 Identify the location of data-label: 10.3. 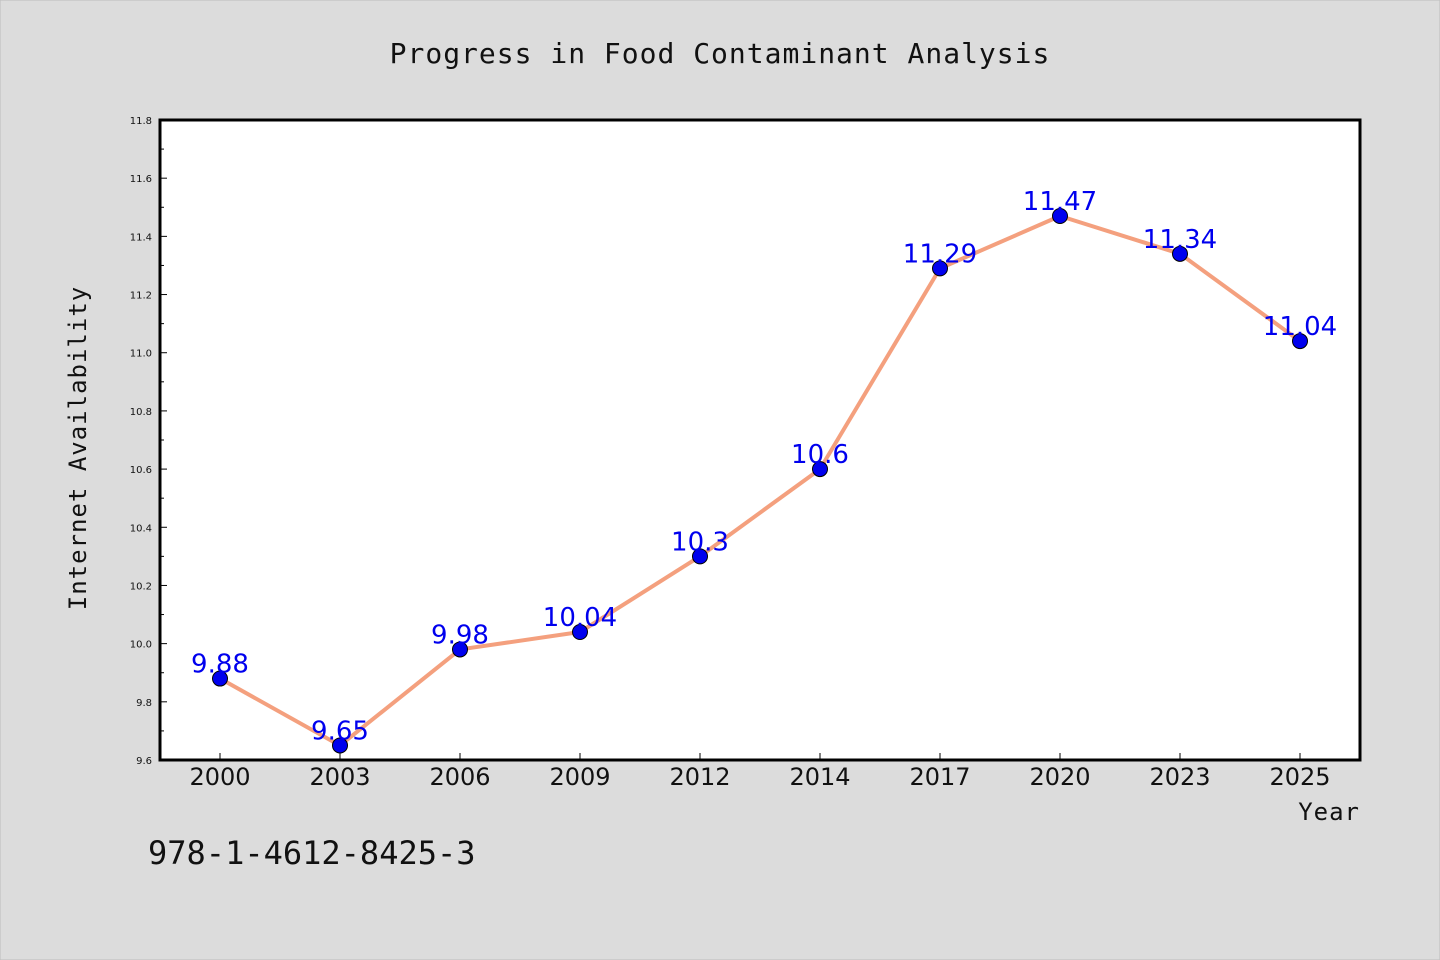
(700, 542).